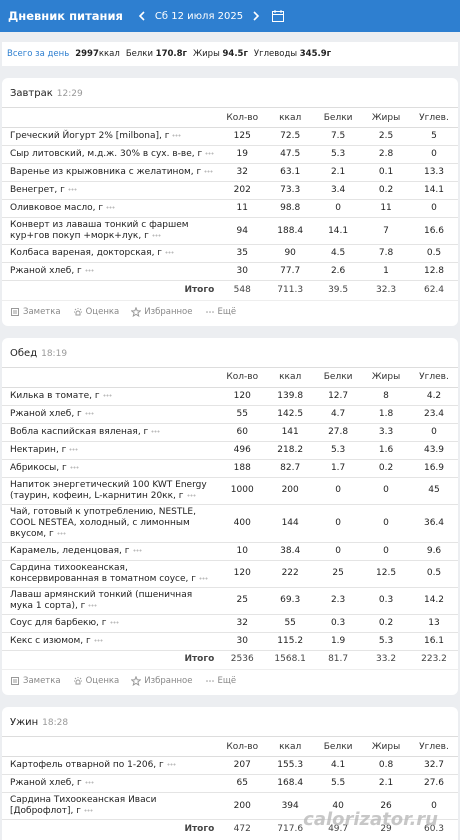 This screenshot has height=840, width=460. What do you see at coordinates (386, 253) in the screenshot?
I see `food-value: 7.8` at bounding box center [386, 253].